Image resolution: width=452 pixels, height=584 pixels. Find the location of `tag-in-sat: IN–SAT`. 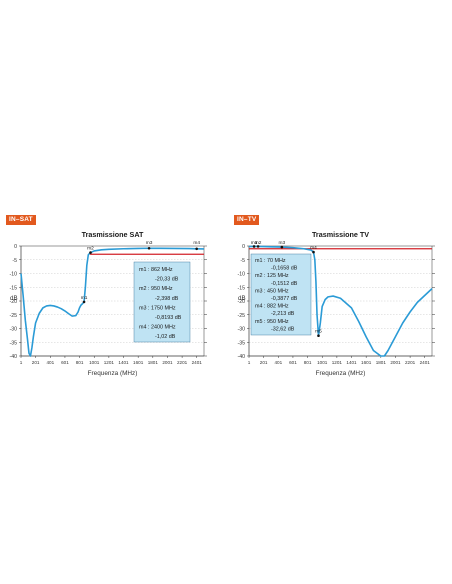

tag-in-sat: IN–SAT is located at coordinates (21, 220).